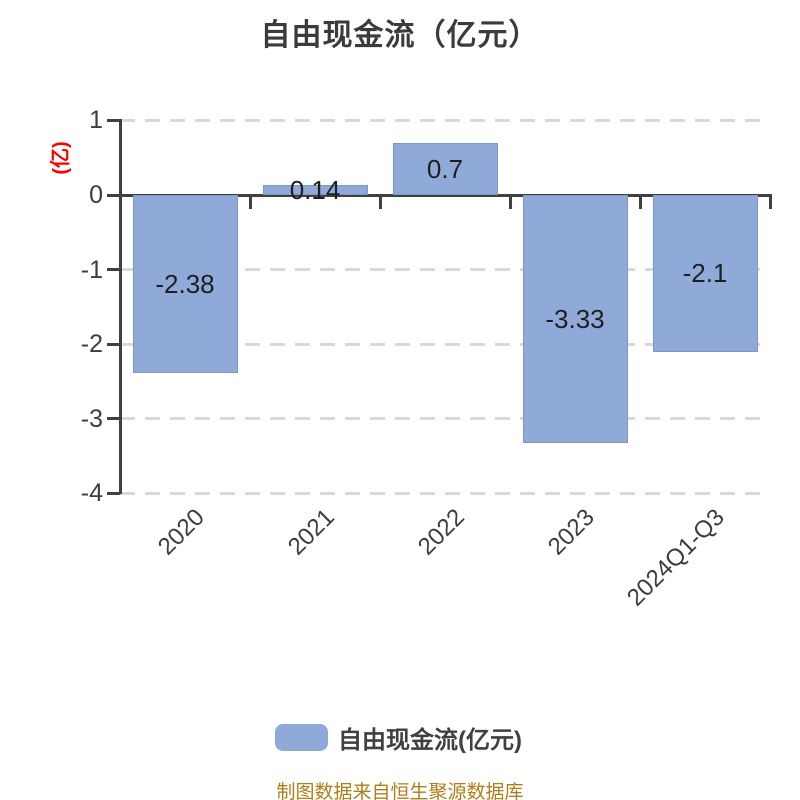 This screenshot has height=800, width=800. What do you see at coordinates (91, 493) in the screenshot?
I see `y-tick-label--4: -4` at bounding box center [91, 493].